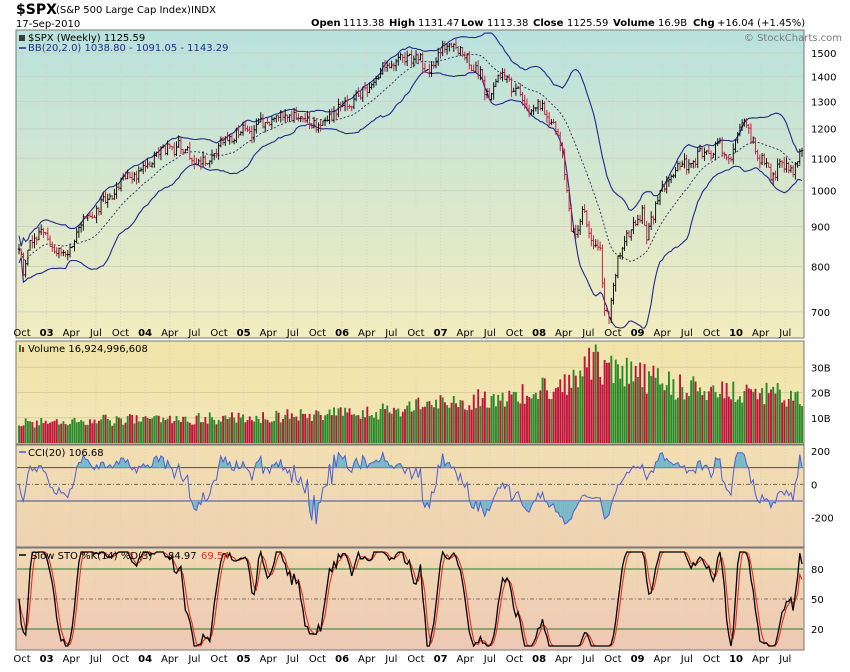  What do you see at coordinates (128, 48) in the screenshot?
I see `bb-legend-label: BB(20,2.0) 1038.80 - 1091.05 - 1143.29` at bounding box center [128, 48].